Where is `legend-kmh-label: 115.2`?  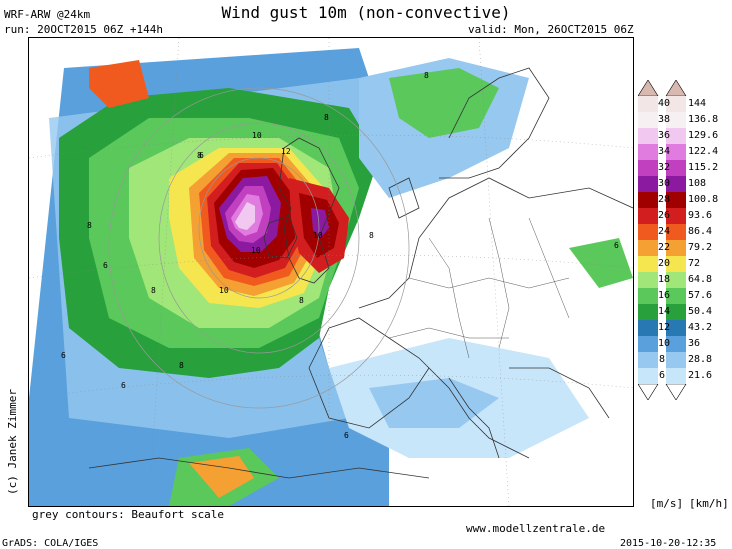
legend-kmh-label: 115.2 is located at coordinates (703, 167).